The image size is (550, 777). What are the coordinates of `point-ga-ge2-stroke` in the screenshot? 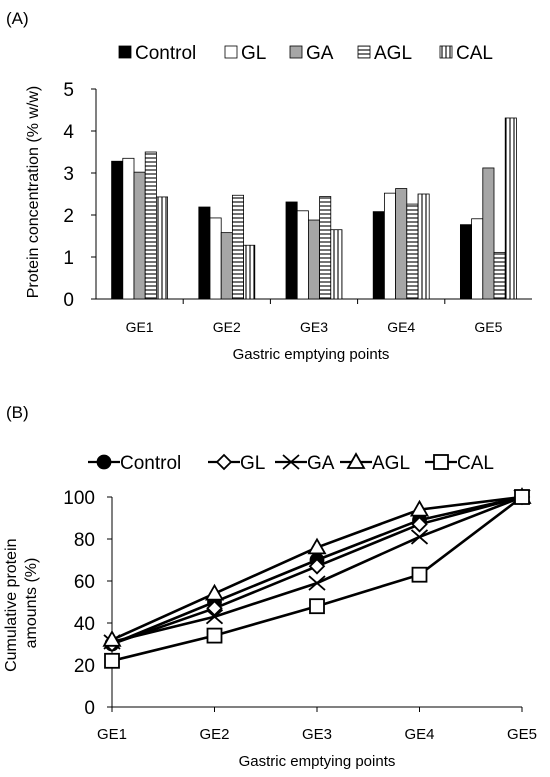 It's located at (214, 617).